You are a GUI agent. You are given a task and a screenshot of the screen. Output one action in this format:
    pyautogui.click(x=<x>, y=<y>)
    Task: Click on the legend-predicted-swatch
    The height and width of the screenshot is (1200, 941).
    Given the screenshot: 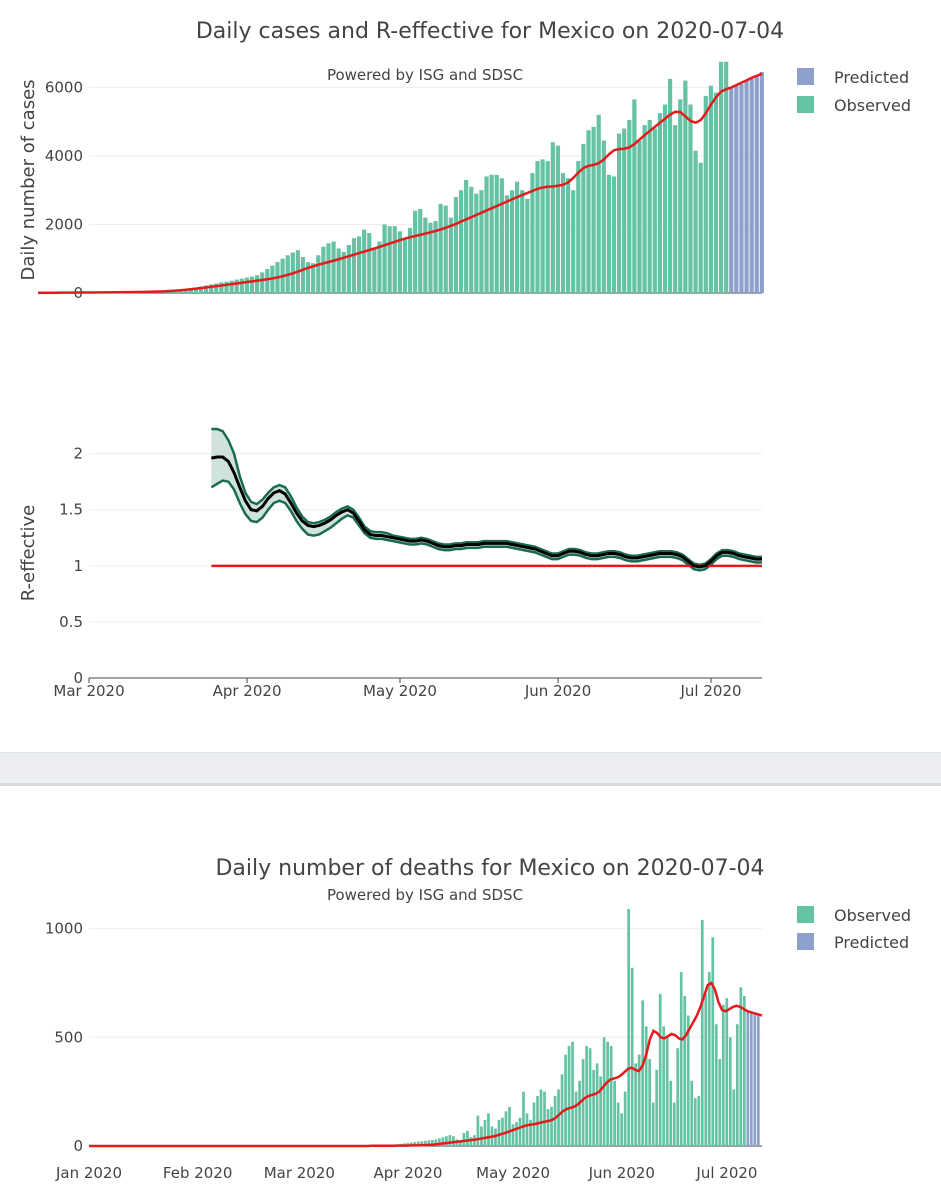 What is the action you would take?
    pyautogui.click(x=805, y=76)
    